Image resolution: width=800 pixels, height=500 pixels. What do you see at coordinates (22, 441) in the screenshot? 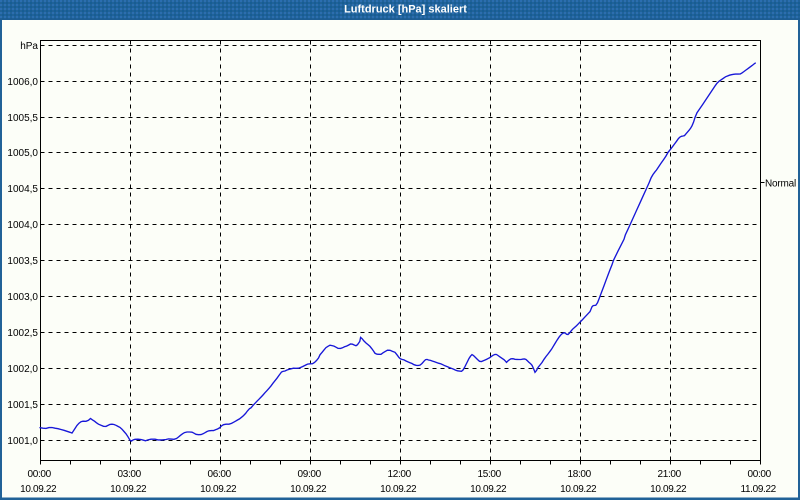
I see `svg-text: 1001,0` at bounding box center [22, 441].